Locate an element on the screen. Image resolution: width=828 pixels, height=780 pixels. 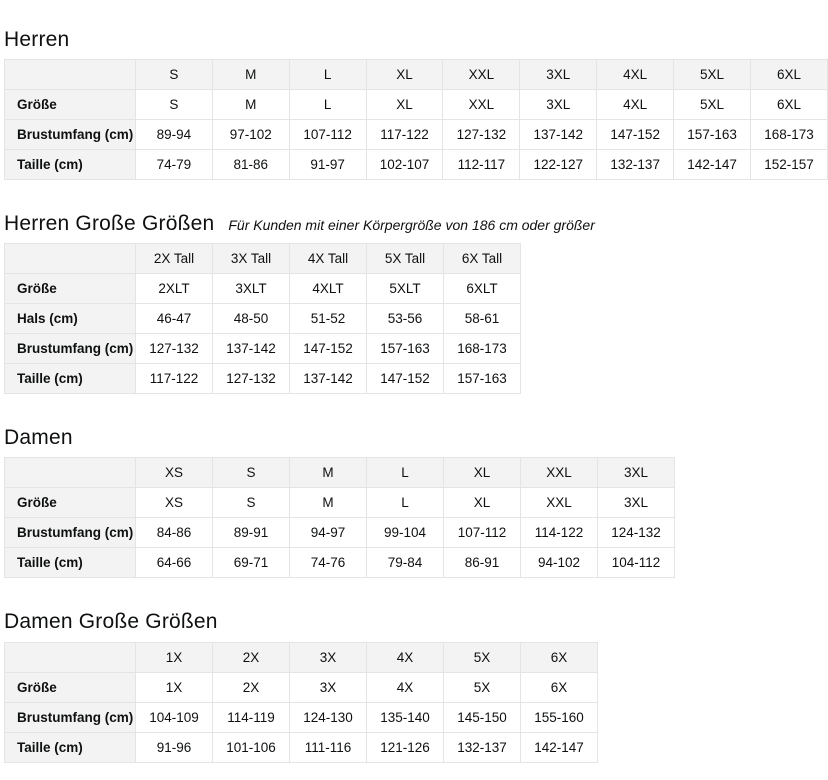
size-cell: S is located at coordinates (251, 503).